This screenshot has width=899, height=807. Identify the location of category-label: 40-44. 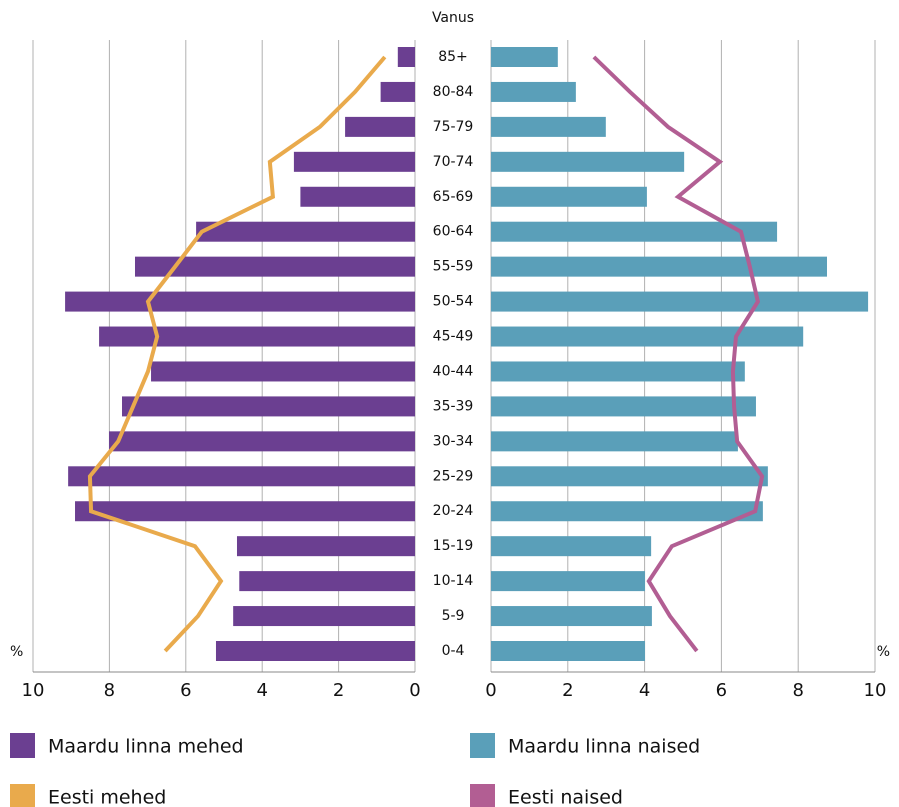
(453, 371).